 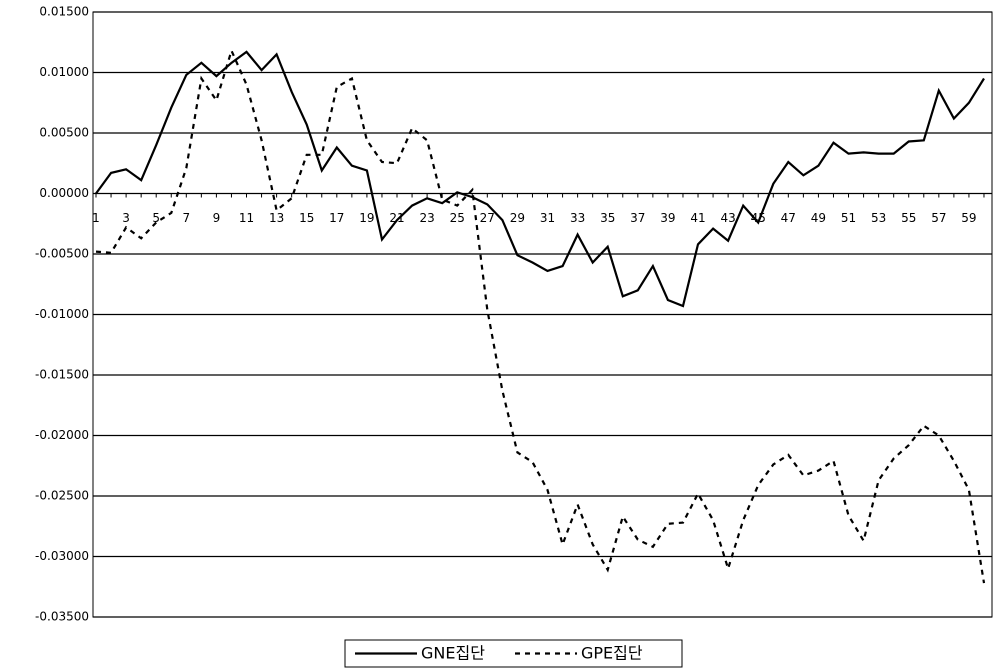 What do you see at coordinates (62, 375) in the screenshot?
I see `y-tick-label: -0.01500` at bounding box center [62, 375].